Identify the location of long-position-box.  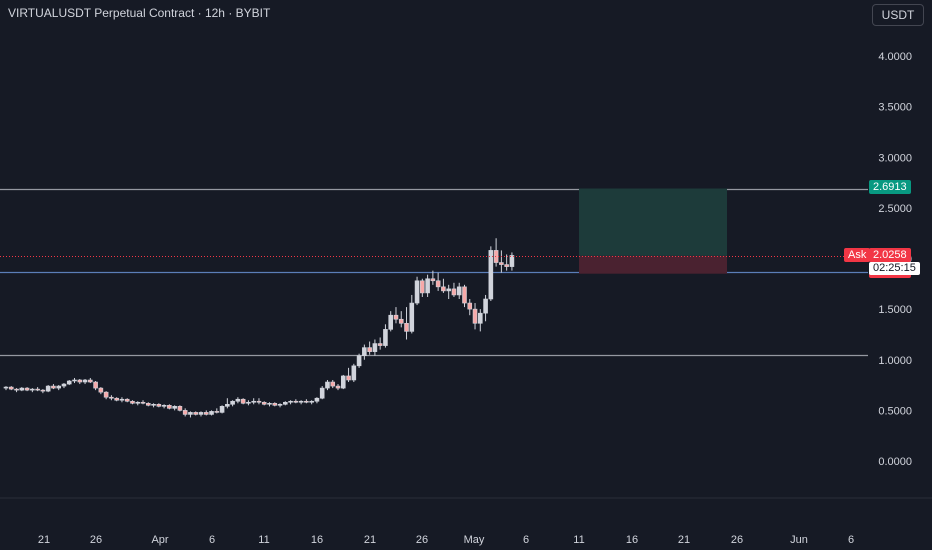
(653, 231).